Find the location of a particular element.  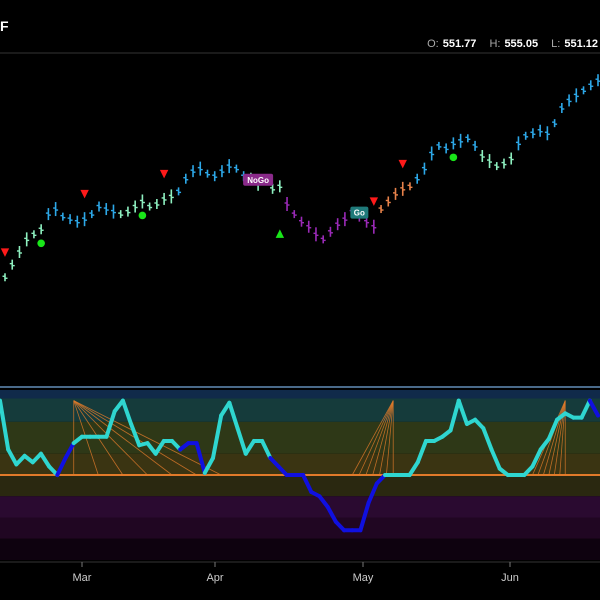

signal-label-text: NoGo is located at coordinates (258, 180).